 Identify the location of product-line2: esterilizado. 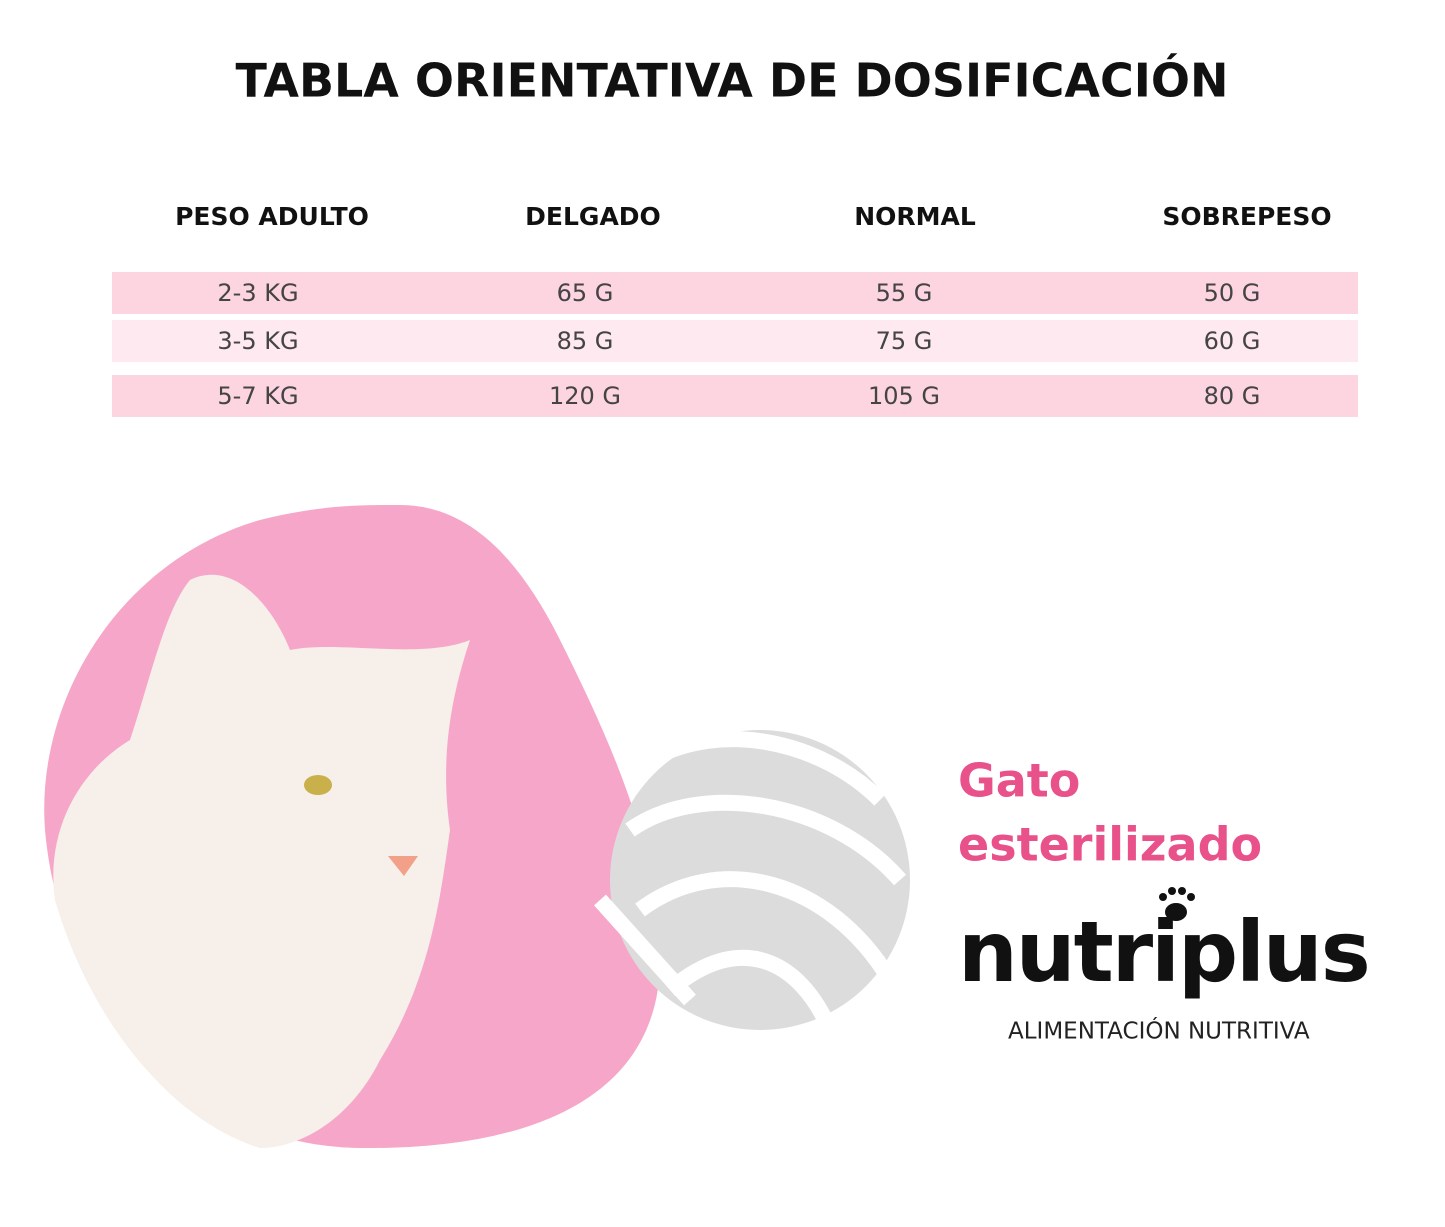
(1110, 845).